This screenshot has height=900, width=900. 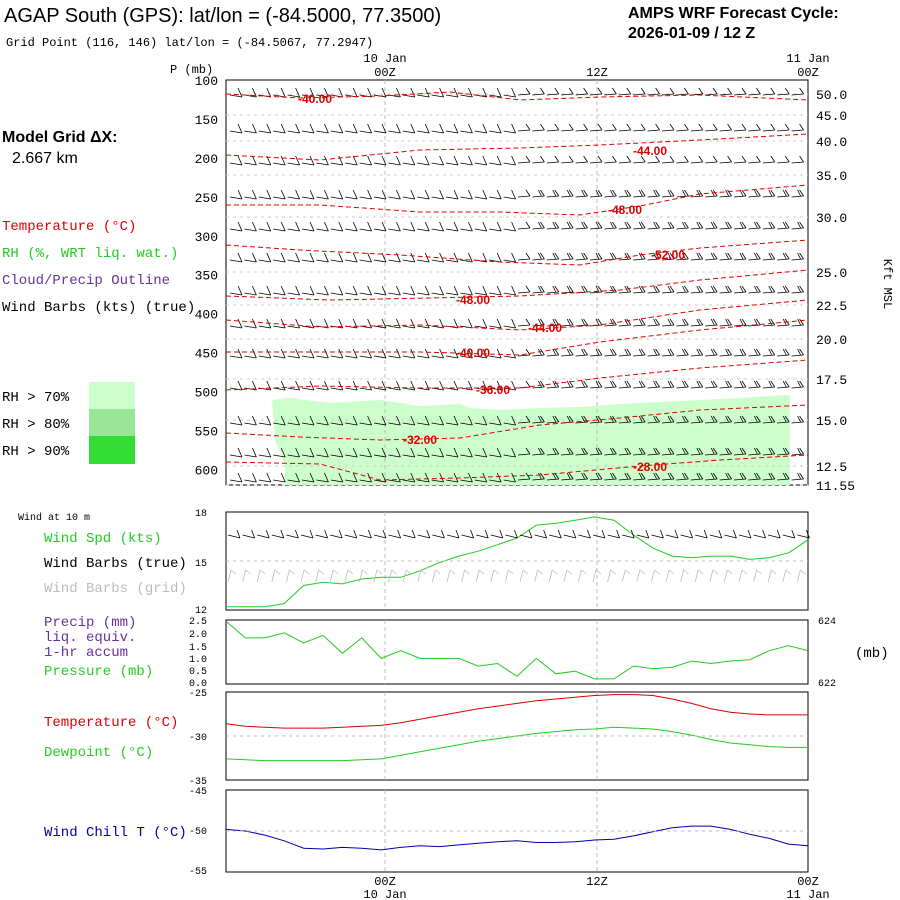 What do you see at coordinates (524, 576) in the screenshot?
I see `grid-wind-barb` at bounding box center [524, 576].